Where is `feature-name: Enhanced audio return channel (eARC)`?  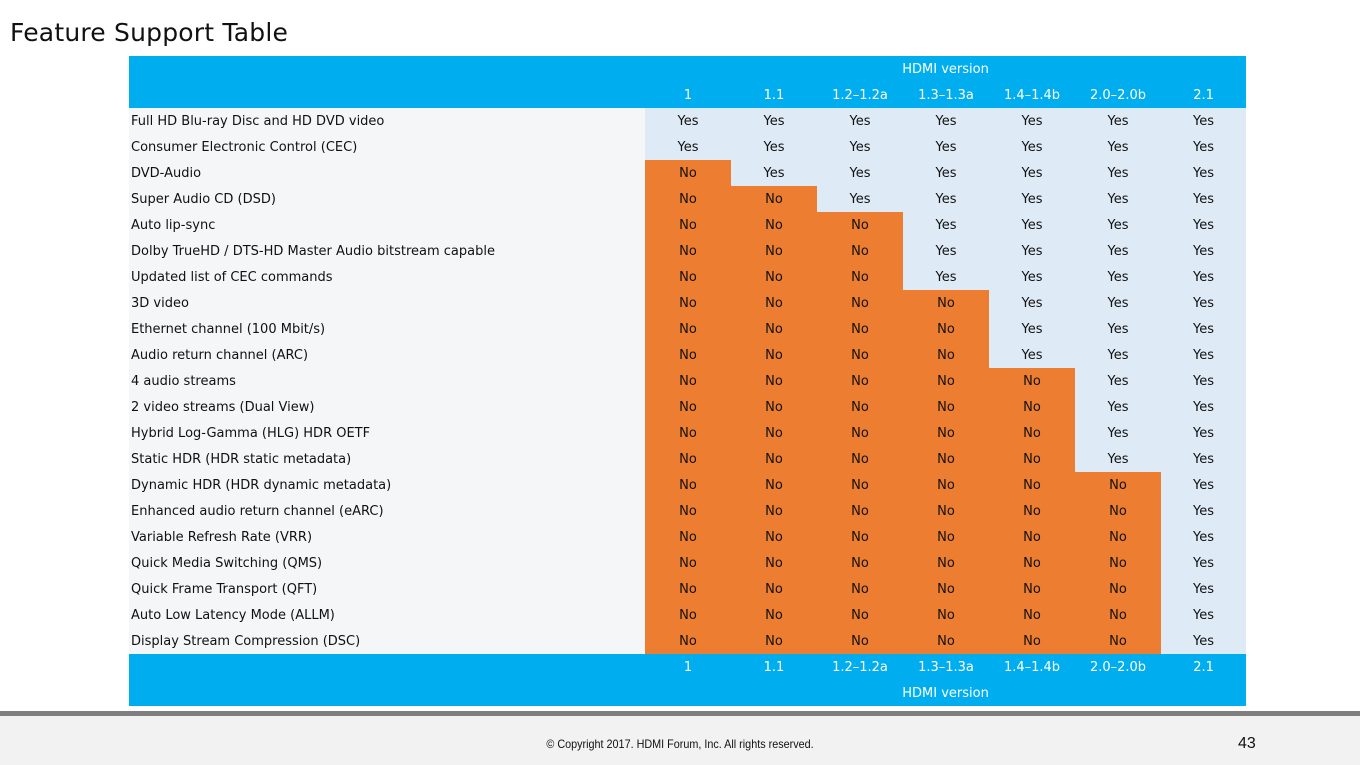
feature-name: Enhanced audio return channel (eARC) is located at coordinates (387, 511).